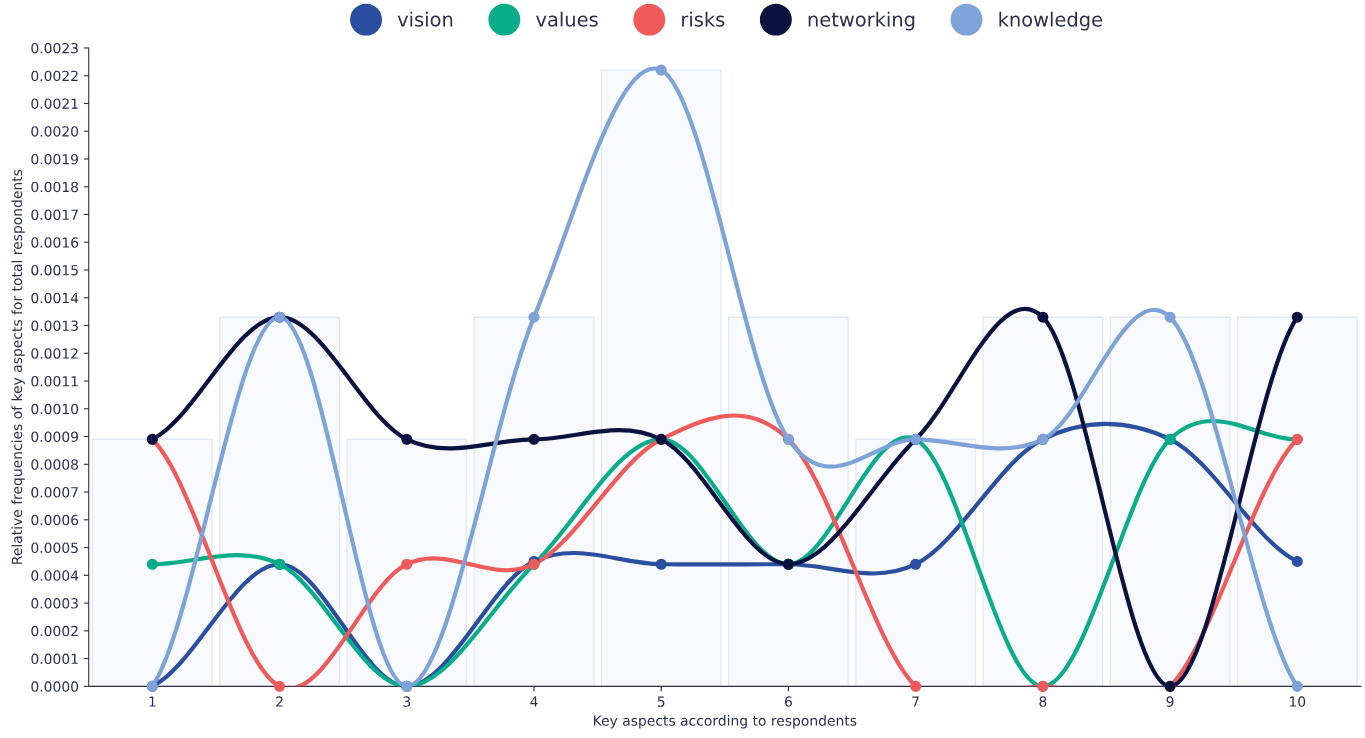  What do you see at coordinates (534, 701) in the screenshot?
I see `x-tick-label: 4` at bounding box center [534, 701].